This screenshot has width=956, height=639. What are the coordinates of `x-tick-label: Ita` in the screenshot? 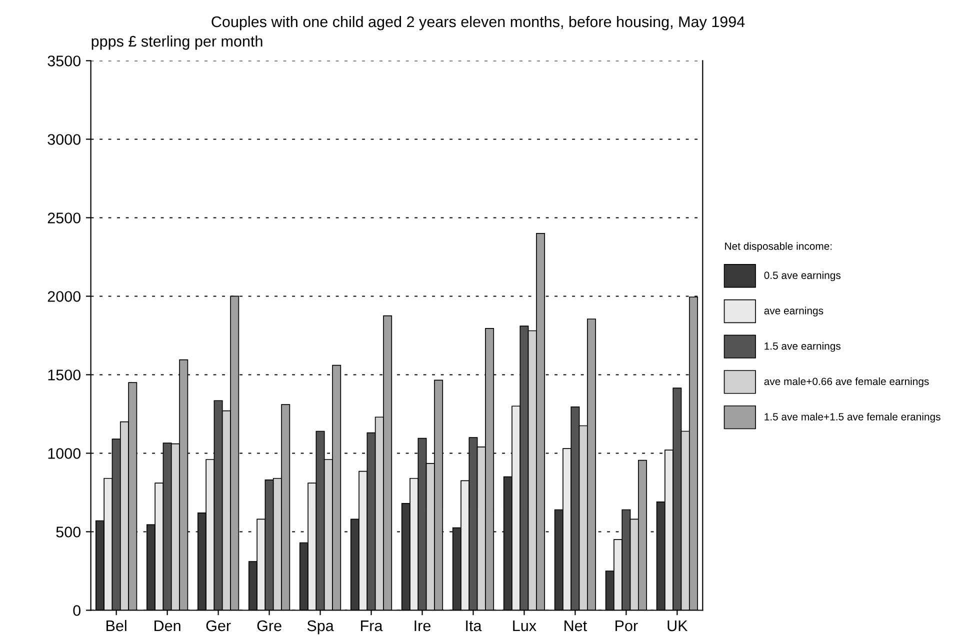 It's located at (474, 626).